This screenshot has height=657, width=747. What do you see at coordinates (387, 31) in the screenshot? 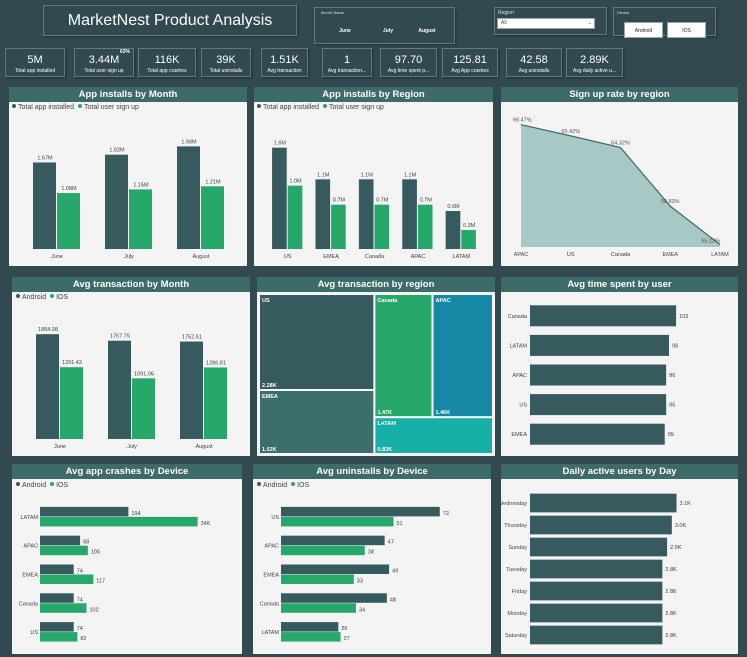
I see `month-option-july: July` at bounding box center [387, 31].